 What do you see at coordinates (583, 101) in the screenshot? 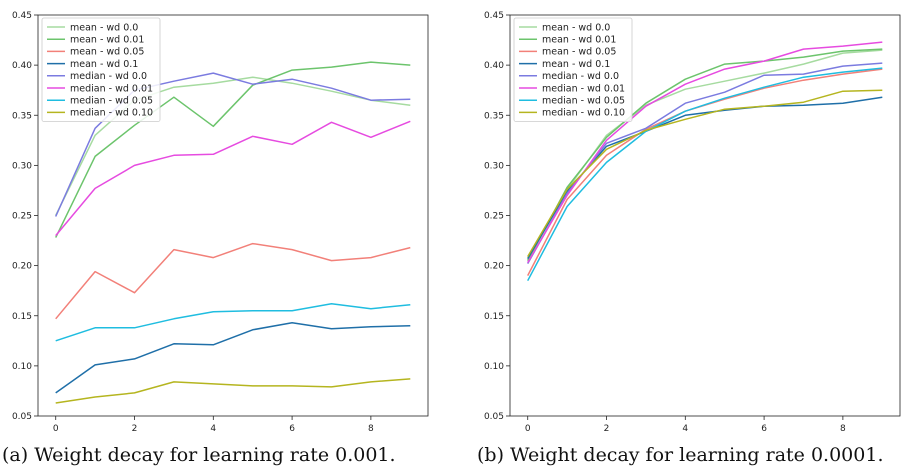
I see `legend-label-b-6: median - wd 0.05` at bounding box center [583, 101].